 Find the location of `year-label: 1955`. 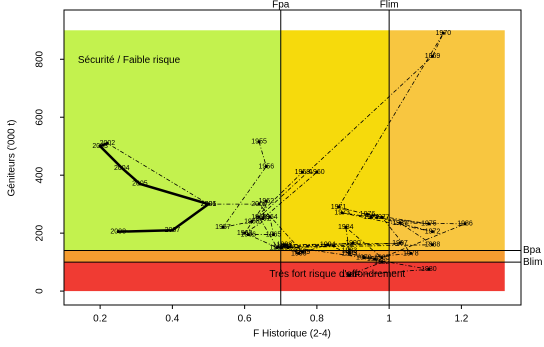

year-label: 1955 is located at coordinates (259, 142).